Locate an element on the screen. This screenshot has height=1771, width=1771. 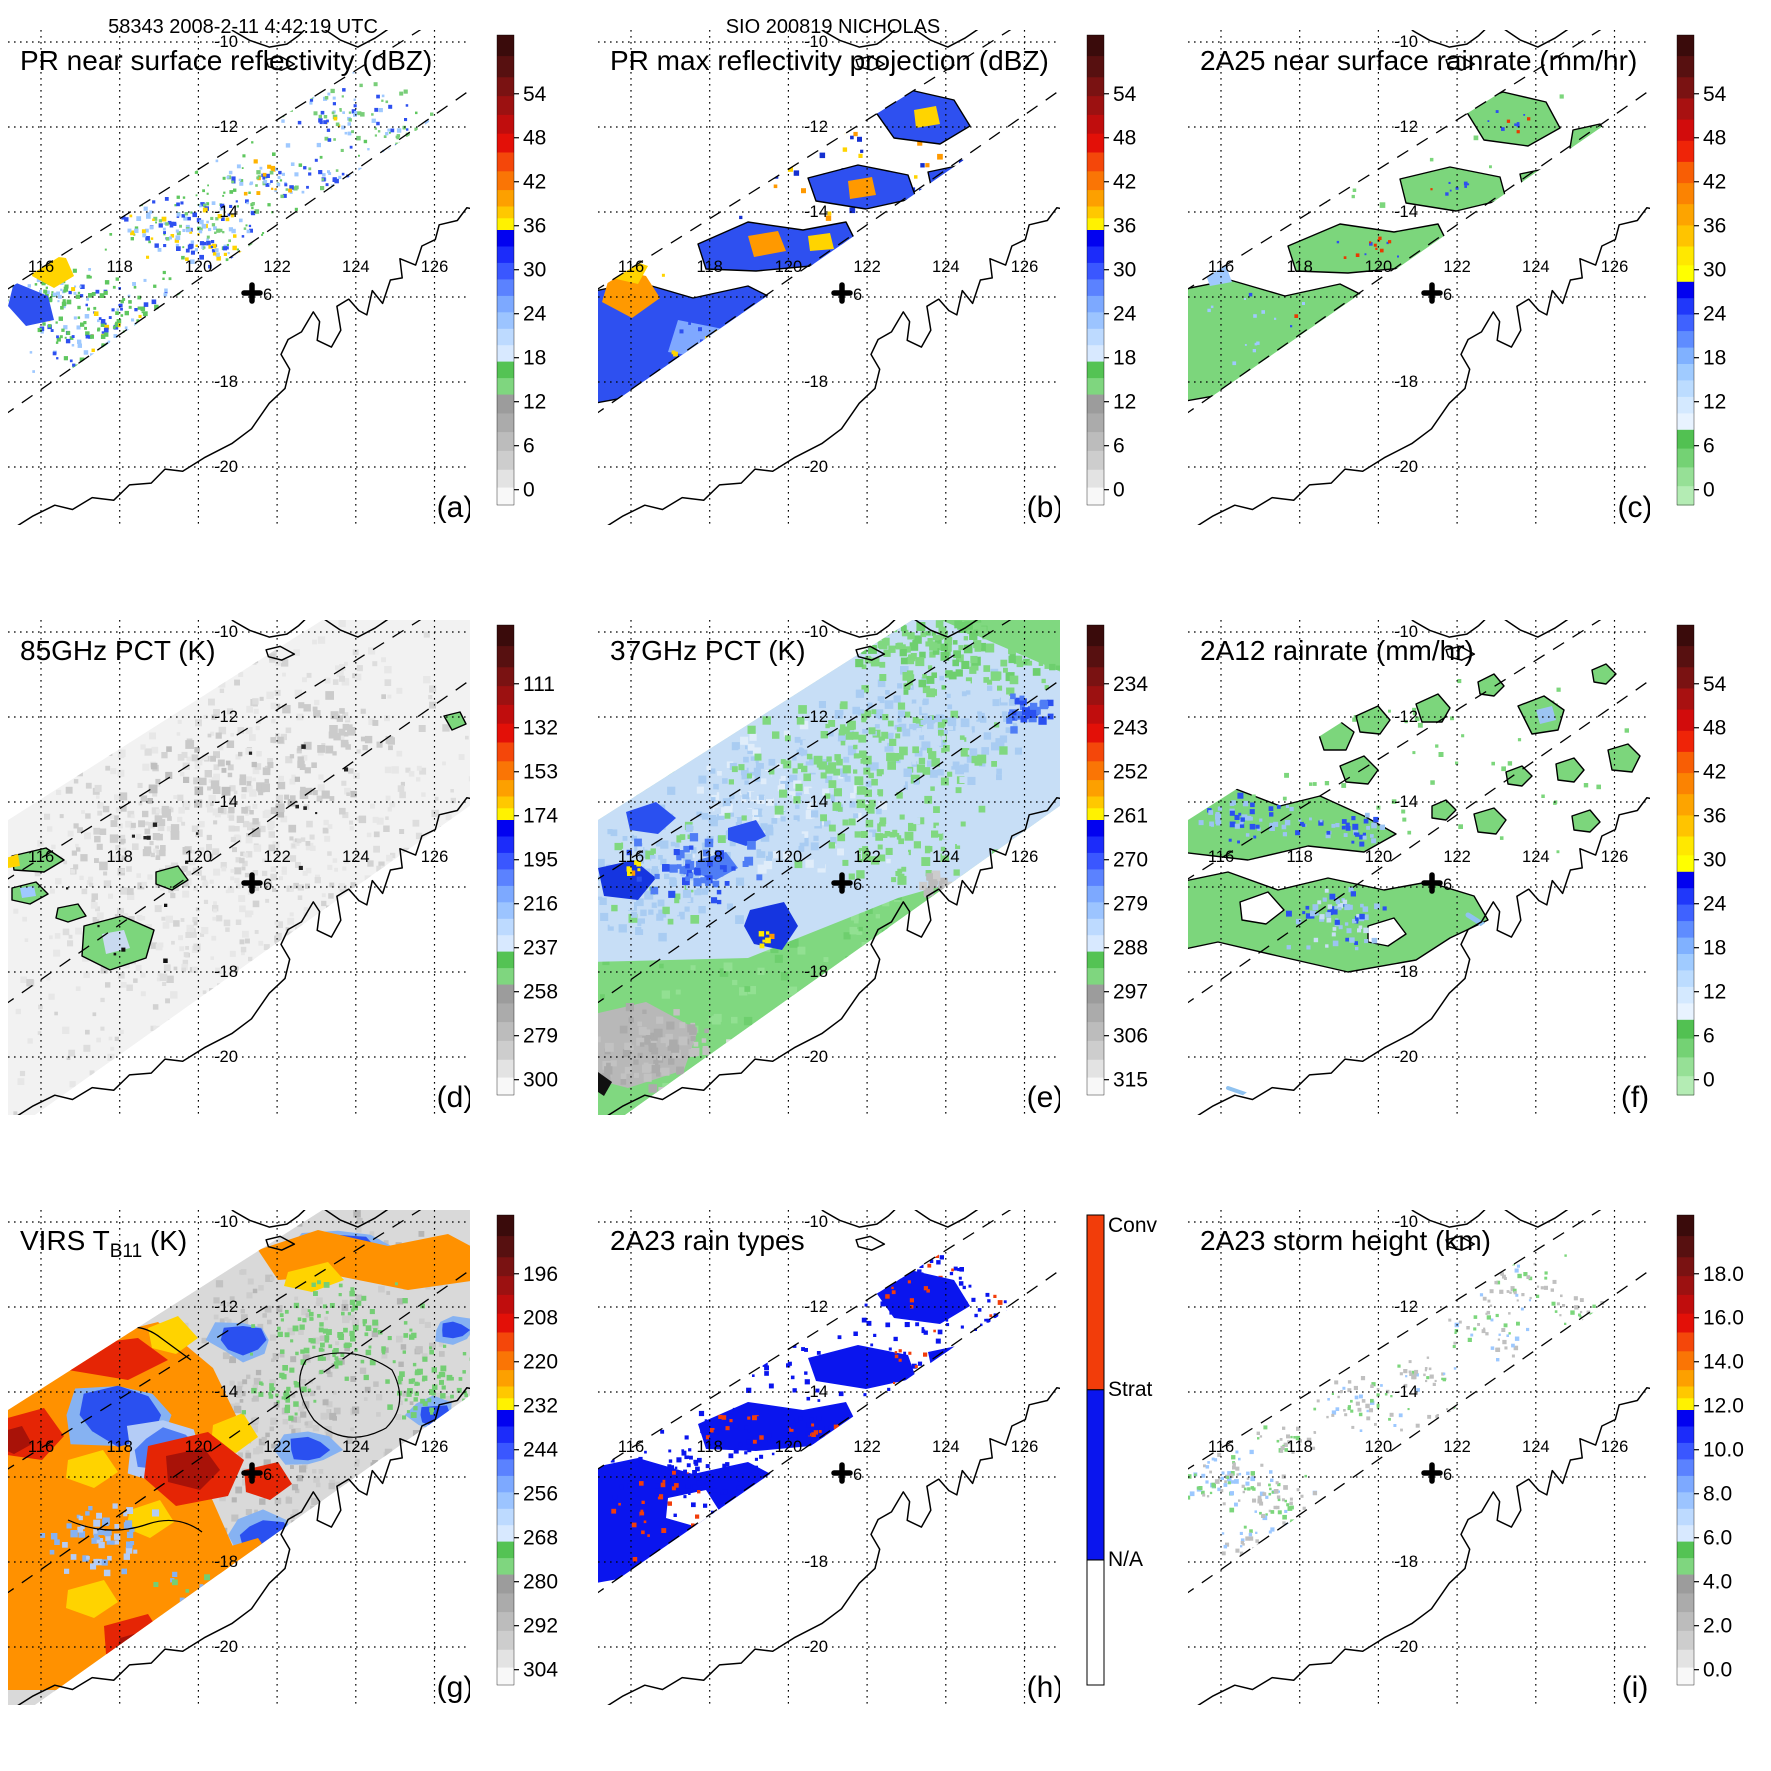
colorbar-tick-label: 279 is located at coordinates (540, 1036).